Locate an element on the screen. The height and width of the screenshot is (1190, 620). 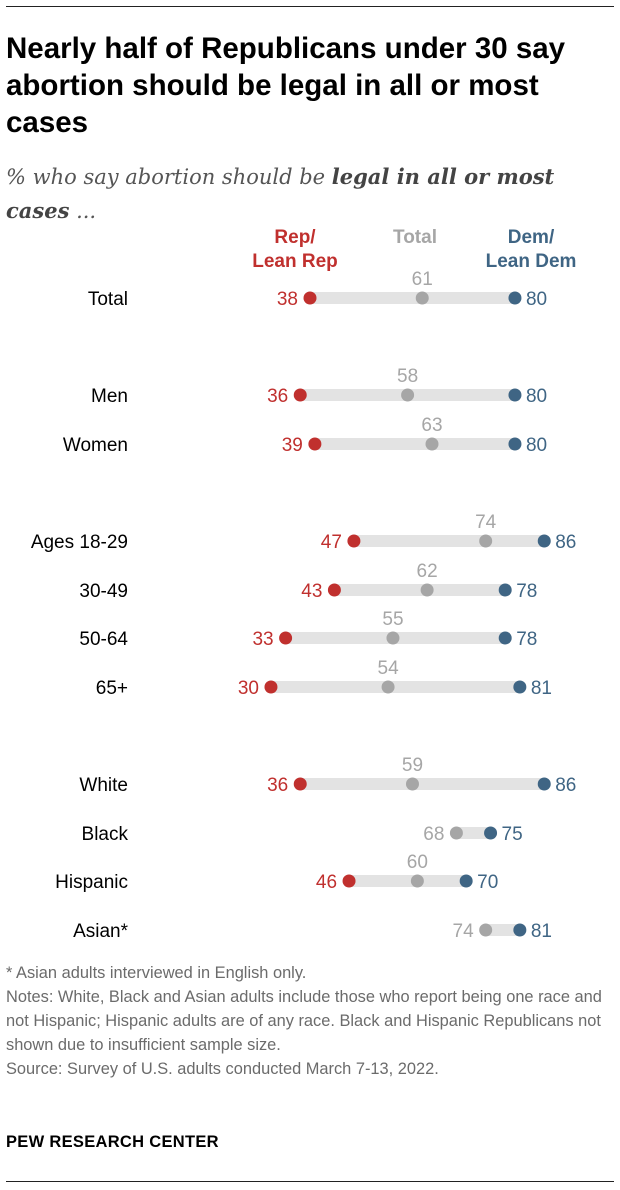
legend-rep: Rep/Lean Rep is located at coordinates (295, 249).